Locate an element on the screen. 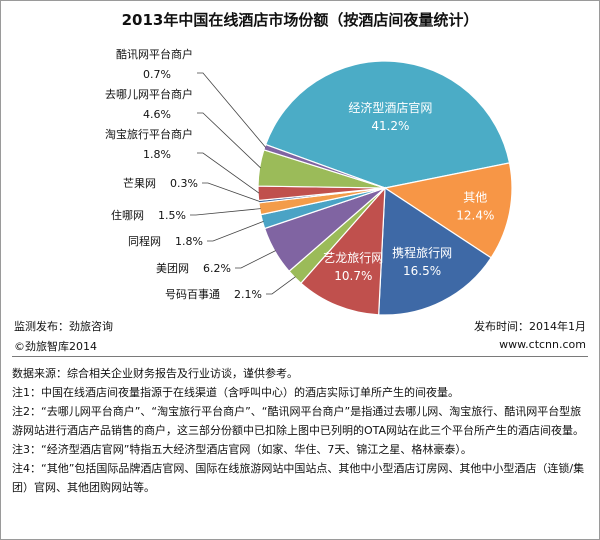 This screenshot has height=540, width=600. copyright: ©劲旅智库2014 is located at coordinates (55, 346).